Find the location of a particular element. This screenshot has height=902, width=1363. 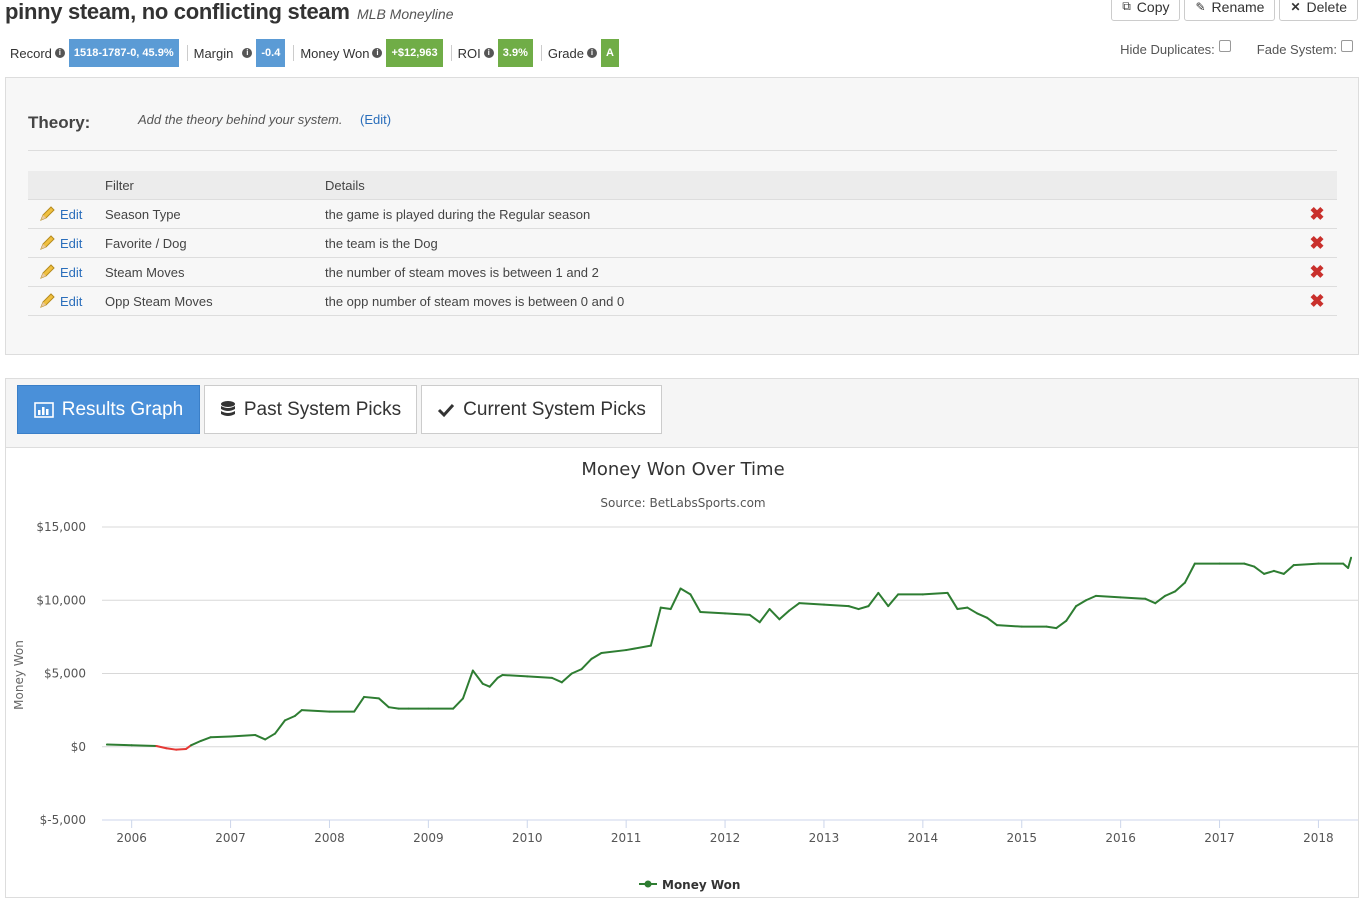

pencil-icon is located at coordinates (47, 300).